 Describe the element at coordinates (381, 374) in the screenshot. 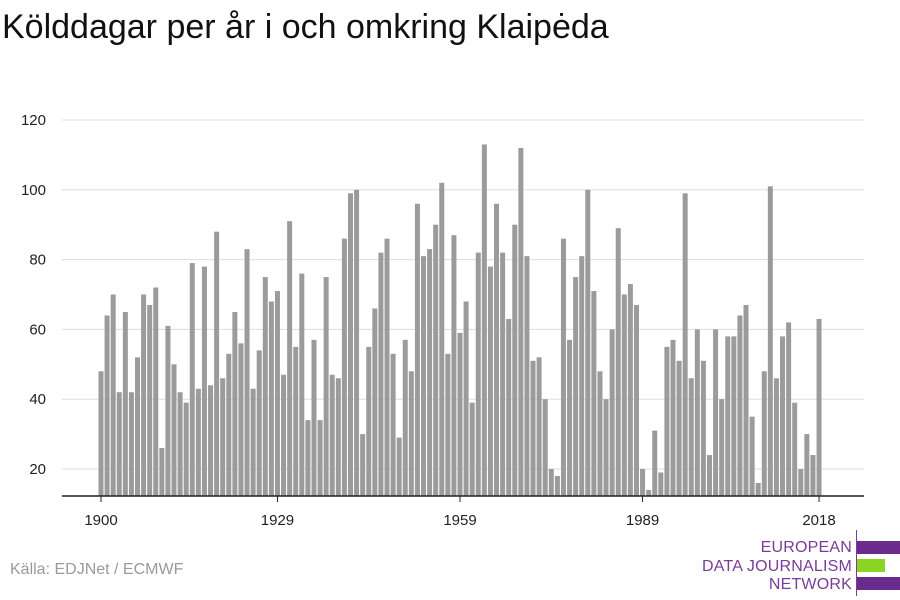

I see `bar-1946` at that location.